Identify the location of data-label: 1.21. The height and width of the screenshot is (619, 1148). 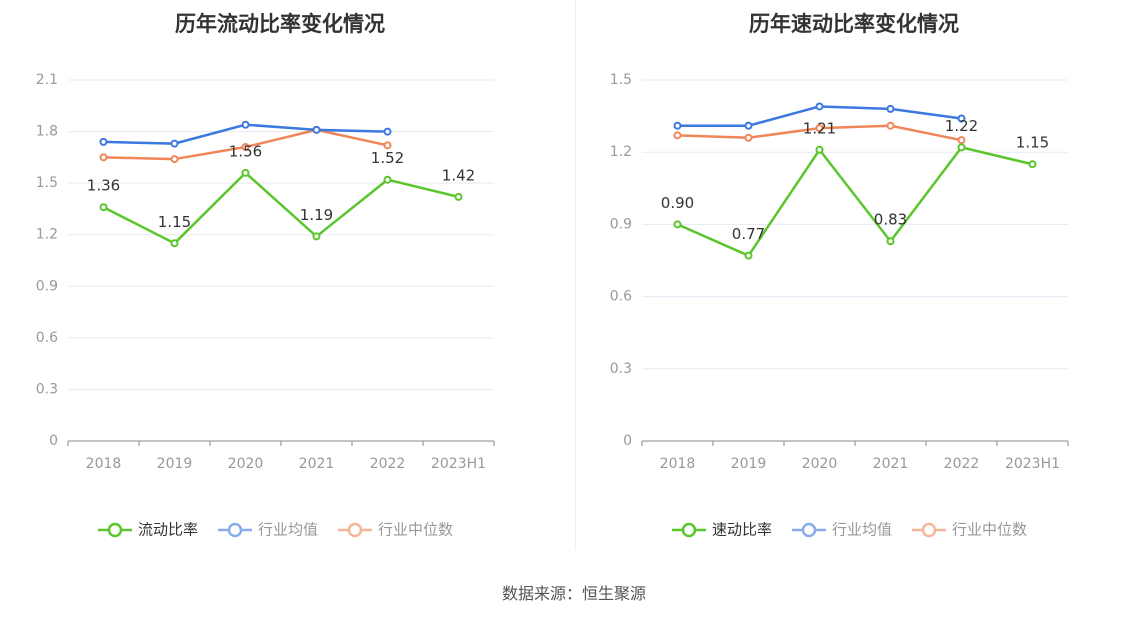
(819, 128).